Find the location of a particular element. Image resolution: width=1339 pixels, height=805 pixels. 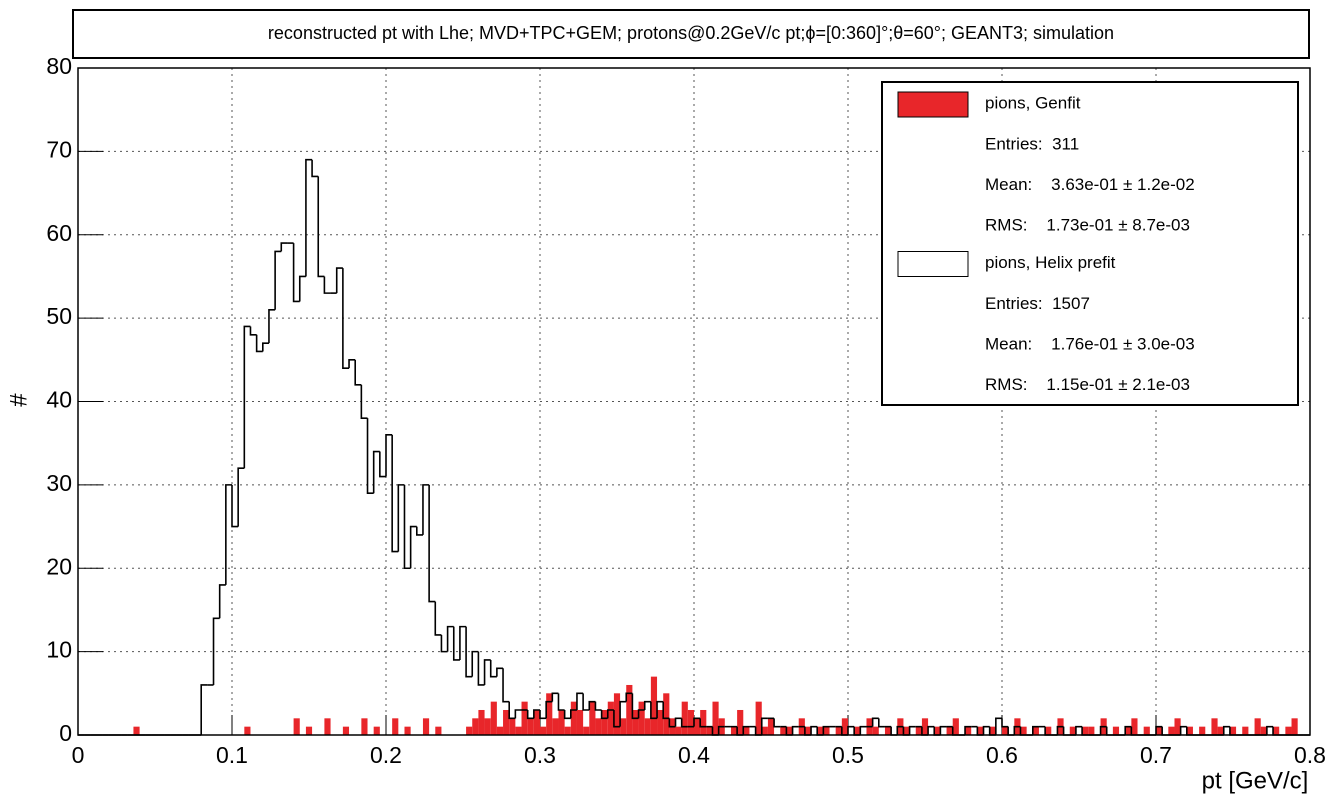

legend-stat: Entries: 311 is located at coordinates (1032, 143).